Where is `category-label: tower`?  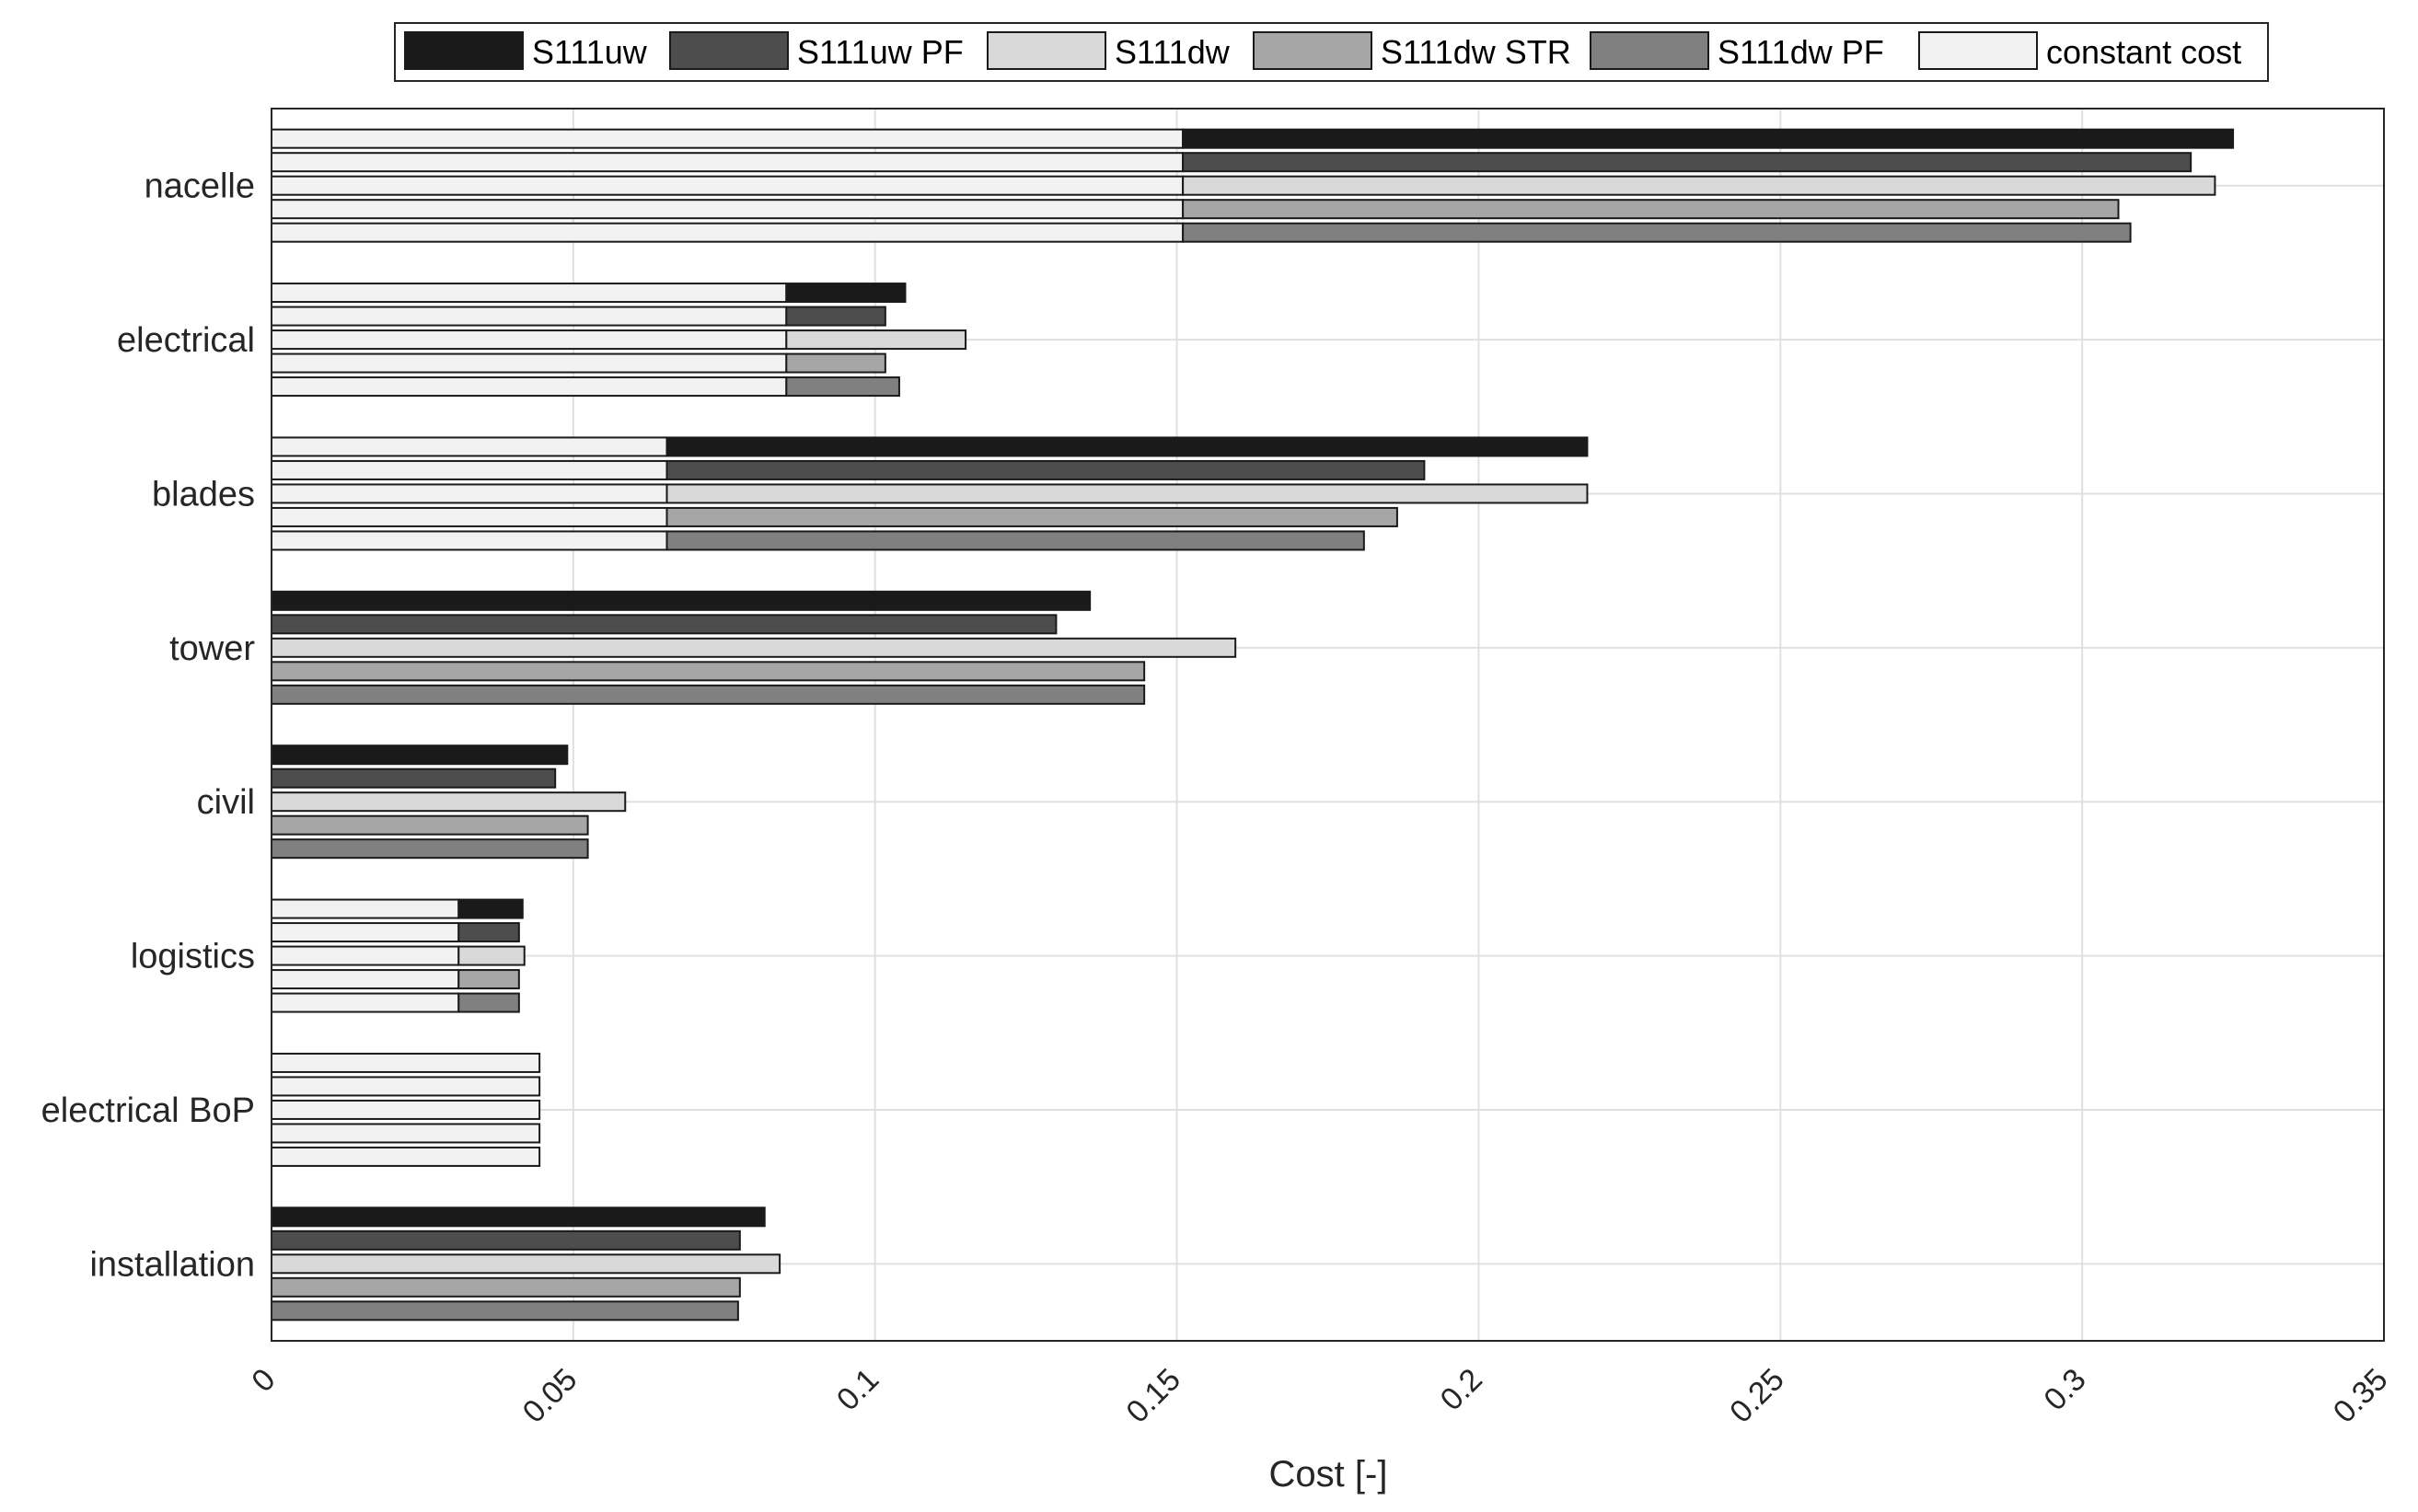 category-label: tower is located at coordinates (212, 648).